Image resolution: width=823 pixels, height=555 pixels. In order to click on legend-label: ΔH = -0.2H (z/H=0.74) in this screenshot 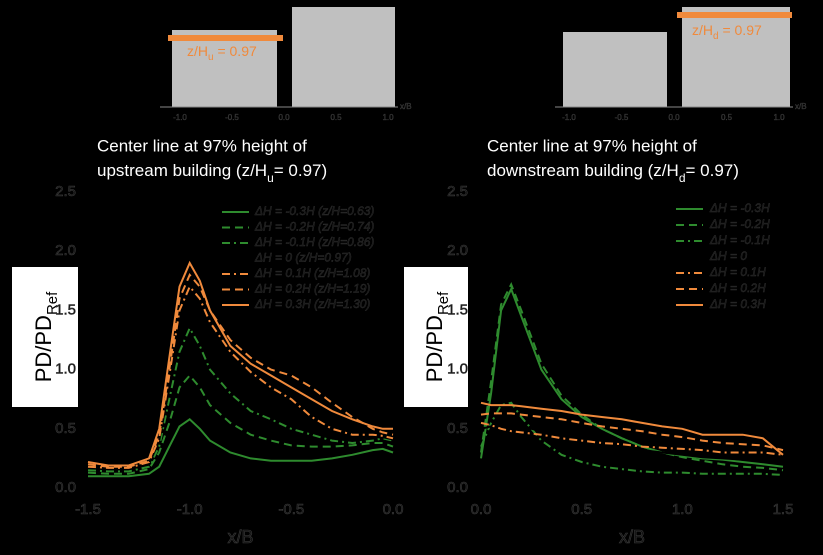, I will do `click(314, 227)`.